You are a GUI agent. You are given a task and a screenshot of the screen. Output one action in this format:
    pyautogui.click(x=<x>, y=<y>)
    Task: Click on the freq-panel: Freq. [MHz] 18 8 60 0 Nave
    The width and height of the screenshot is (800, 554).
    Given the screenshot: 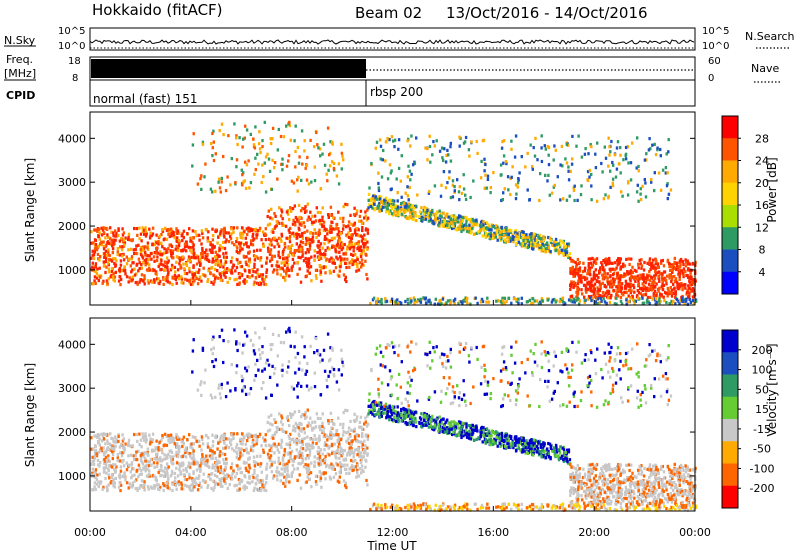 What is the action you would take?
    pyautogui.click(x=392, y=68)
    